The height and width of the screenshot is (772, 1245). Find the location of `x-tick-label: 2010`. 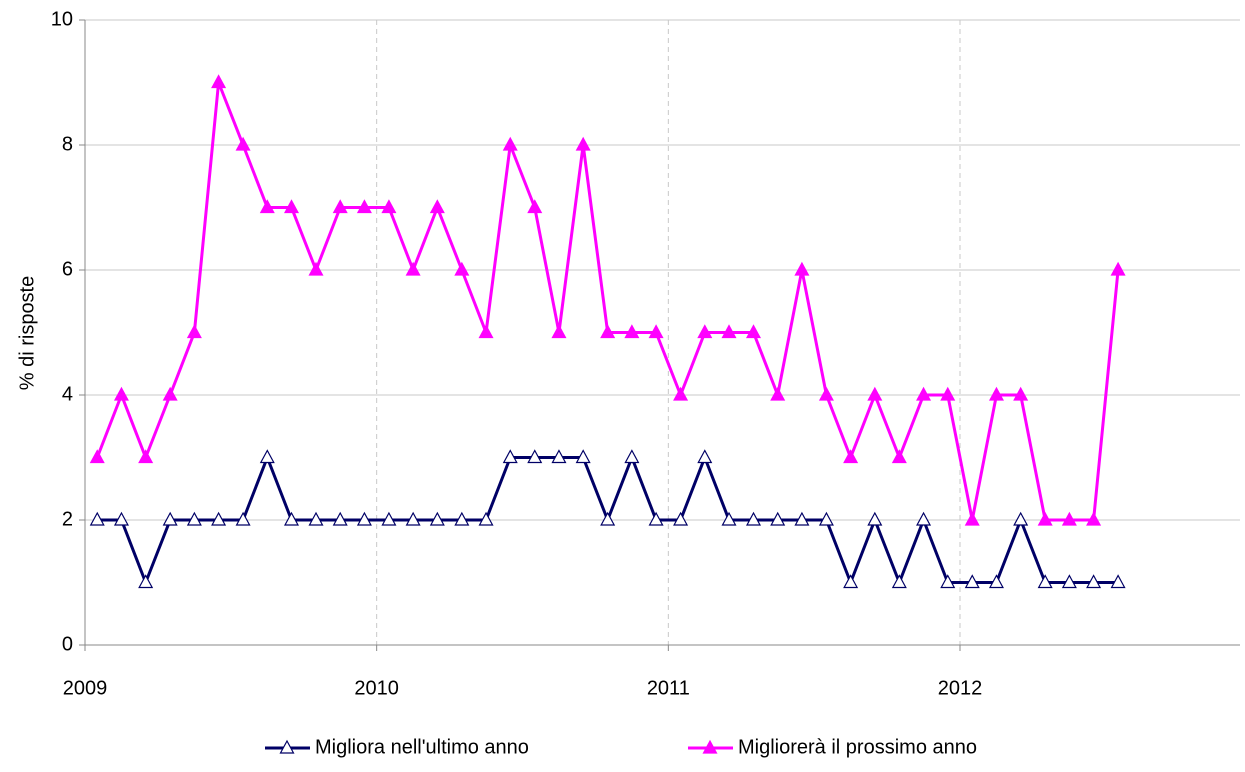

x-tick-label: 2010 is located at coordinates (376, 688).